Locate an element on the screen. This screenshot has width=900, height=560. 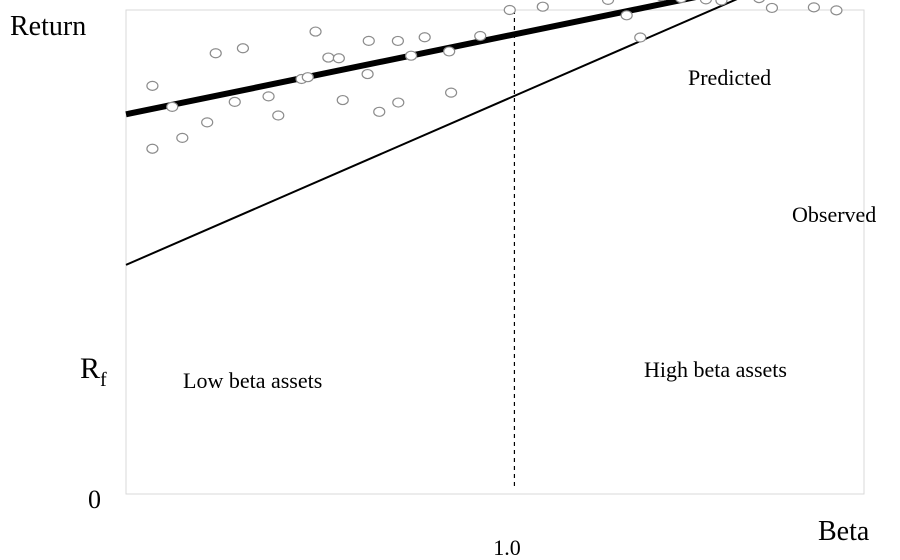
rf-label: Rf is located at coordinates (93, 371).